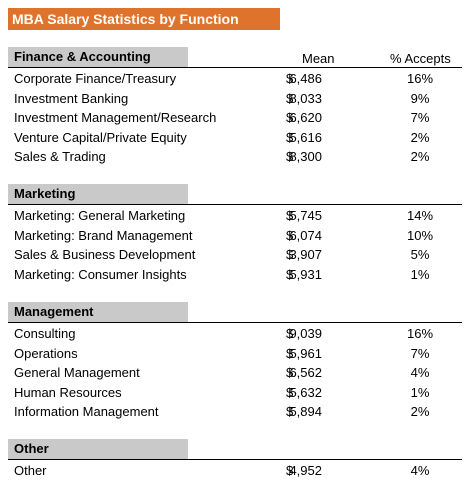 The height and width of the screenshot is (488, 474). Describe the element at coordinates (305, 353) in the screenshot. I see `mean-value: 5,961` at that location.